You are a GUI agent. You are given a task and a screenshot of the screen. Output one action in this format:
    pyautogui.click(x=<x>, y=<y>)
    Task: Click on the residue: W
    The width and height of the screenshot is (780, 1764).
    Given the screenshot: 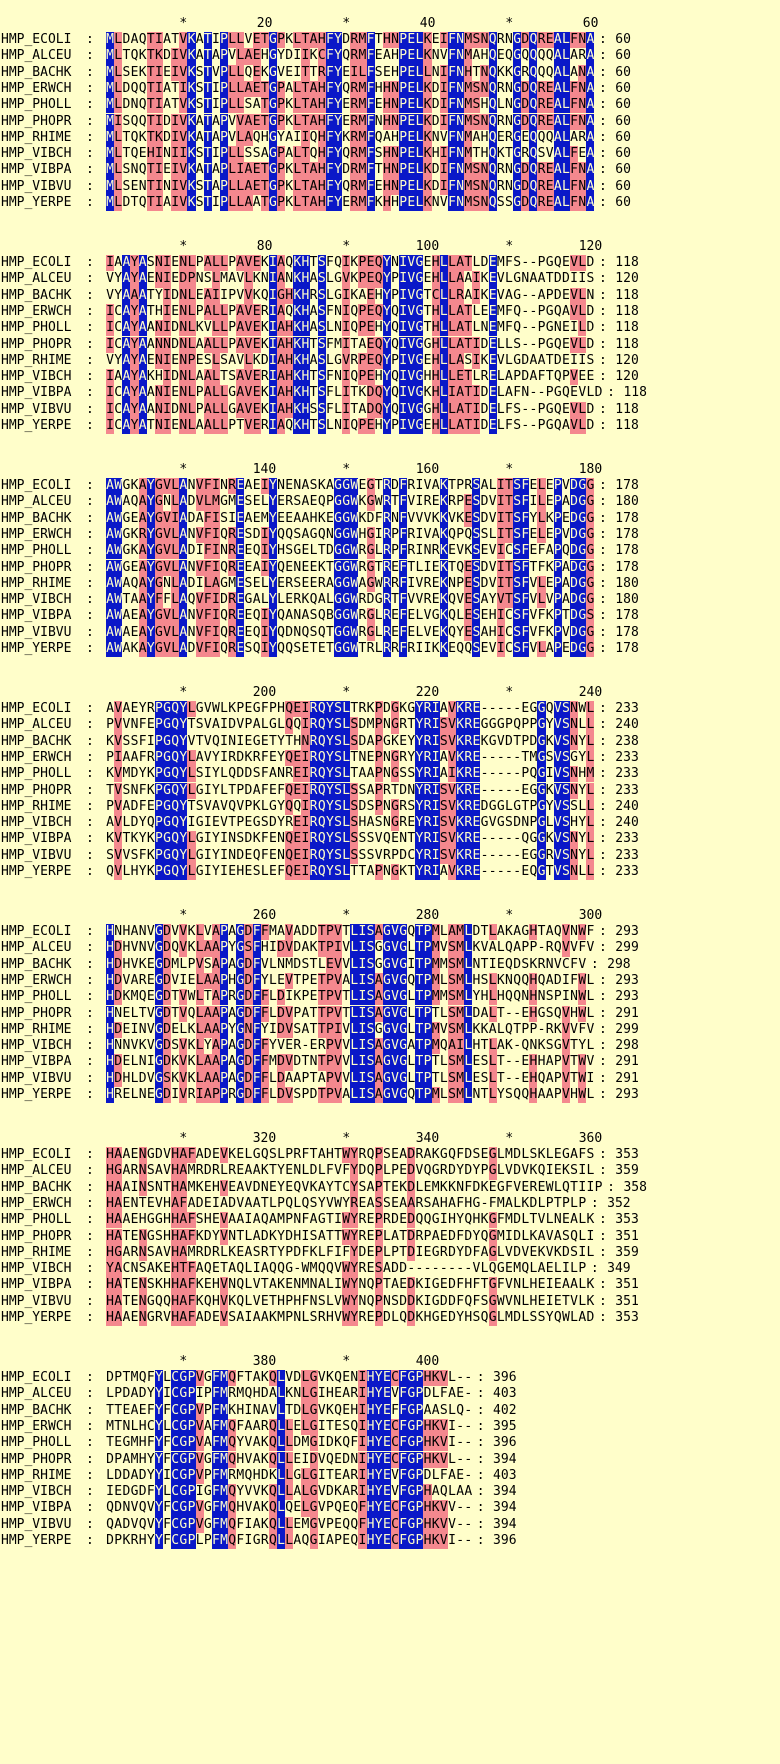 What is the action you would take?
    pyautogui.click(x=378, y=583)
    